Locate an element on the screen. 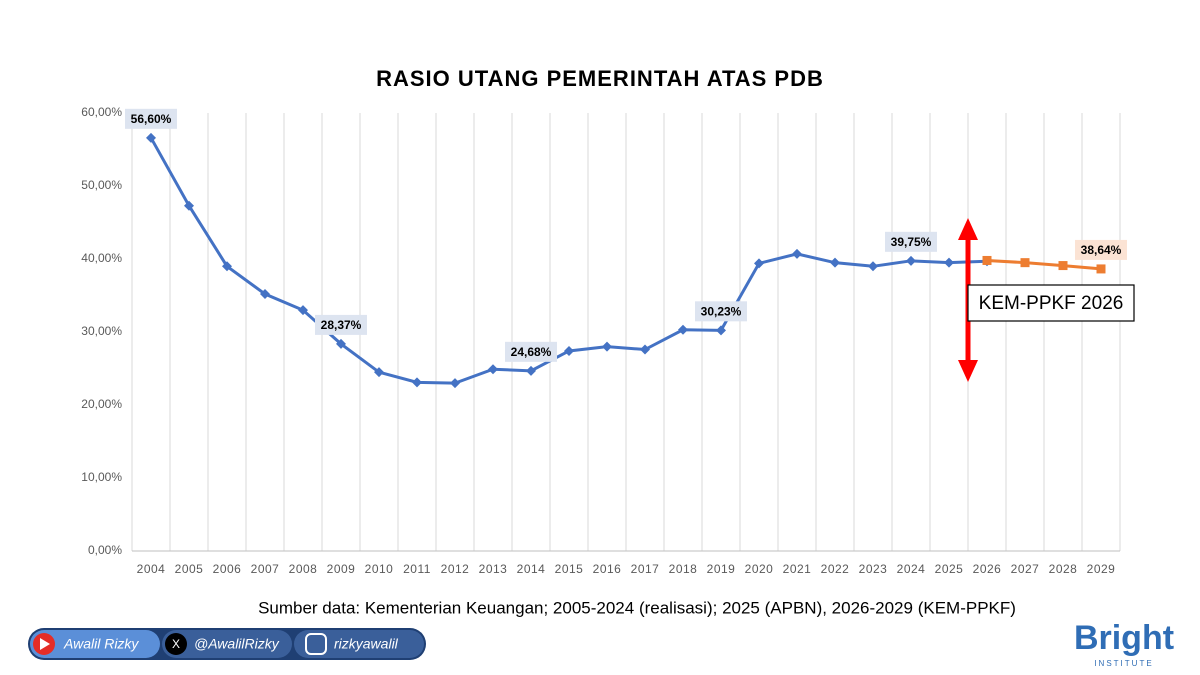  x-tick-label: 2004 is located at coordinates (151, 569).